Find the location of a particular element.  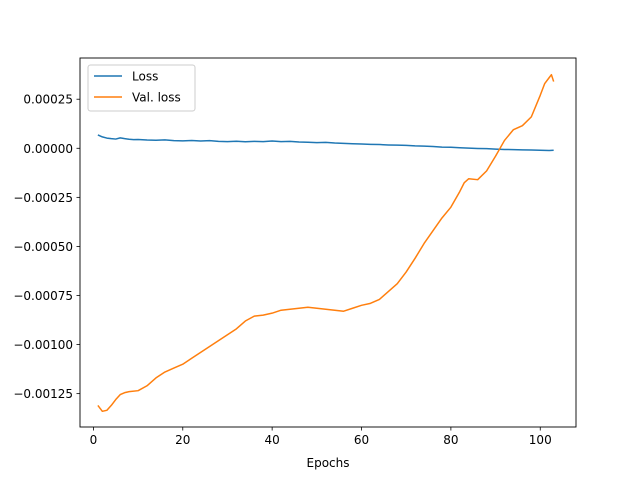

y-tick-label: −0.00100 is located at coordinates (43, 345).